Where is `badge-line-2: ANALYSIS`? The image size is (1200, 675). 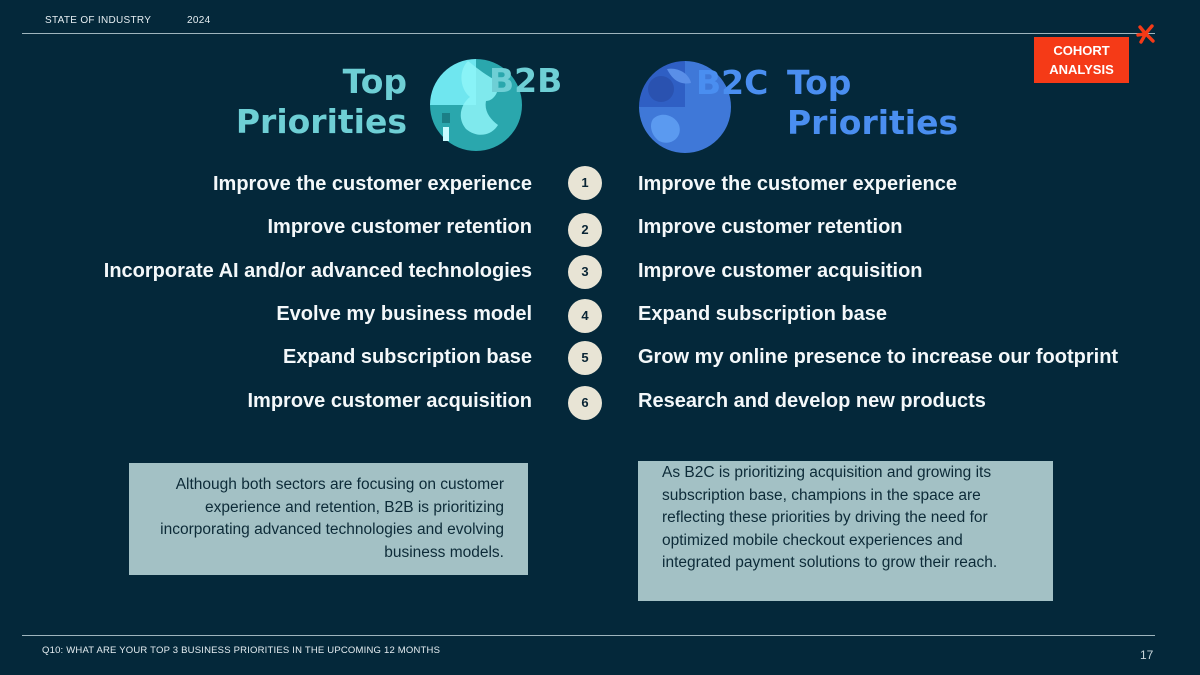 badge-line-2: ANALYSIS is located at coordinates (1081, 69).